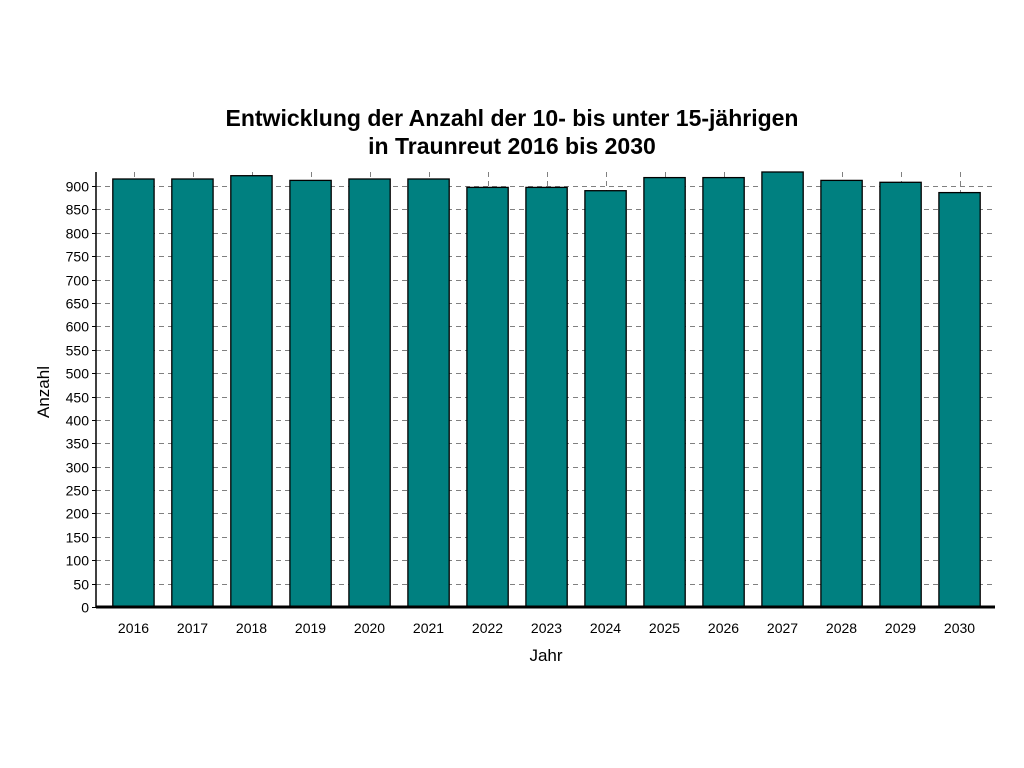  I want to click on y-tick-label: 250, so click(78, 491).